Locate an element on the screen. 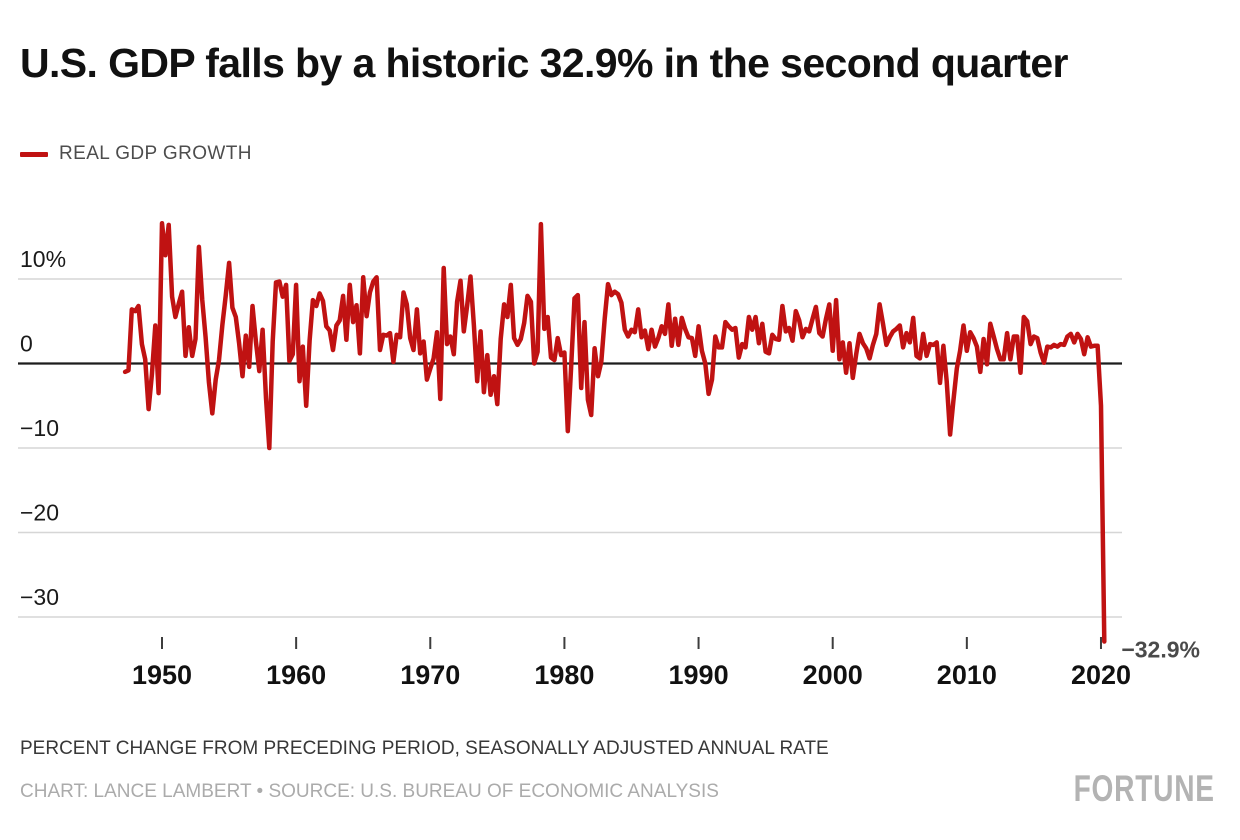 The height and width of the screenshot is (840, 1240). x-axis-label: 2010 is located at coordinates (967, 675).